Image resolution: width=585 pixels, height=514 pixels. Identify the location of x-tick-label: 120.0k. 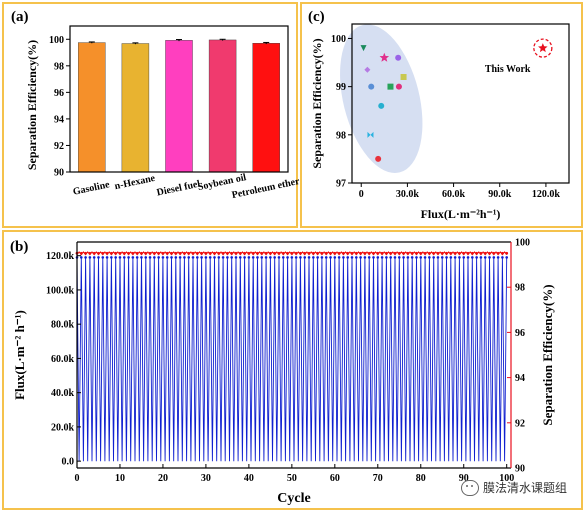
(546, 194).